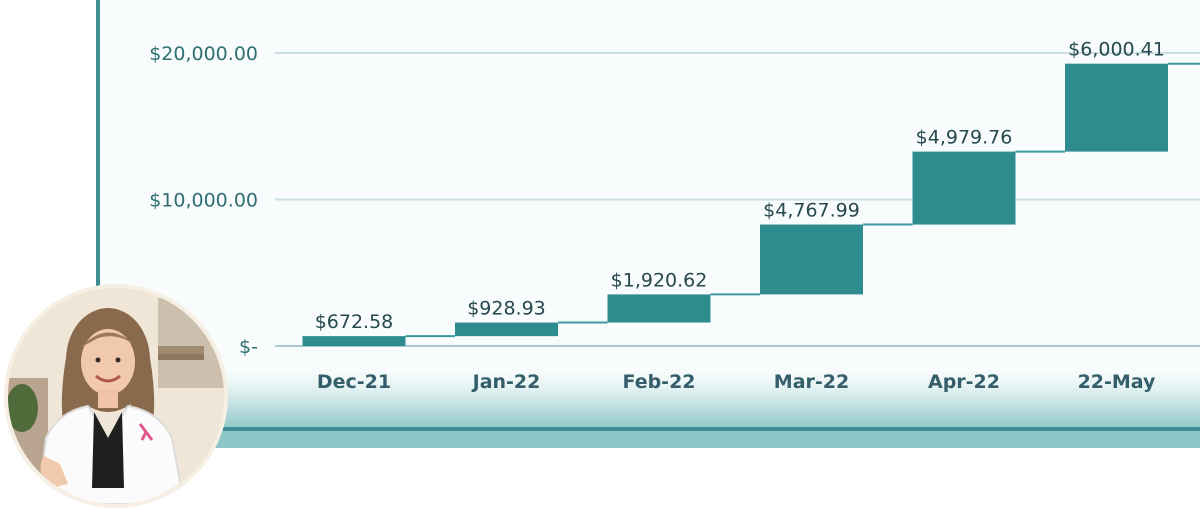 Image resolution: width=1200 pixels, height=512 pixels. I want to click on data-label: $4,979.76, so click(964, 138).